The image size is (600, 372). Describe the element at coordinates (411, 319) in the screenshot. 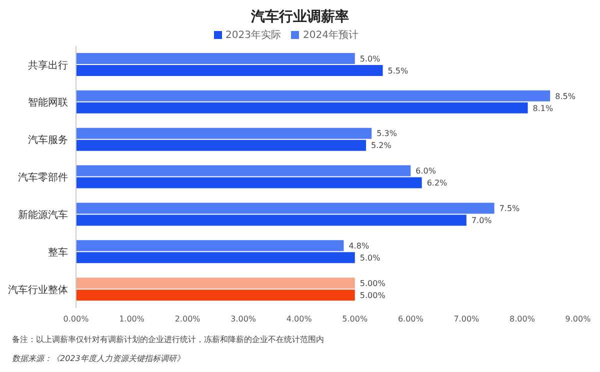

I see `x-tick-label: 6.00%` at that location.